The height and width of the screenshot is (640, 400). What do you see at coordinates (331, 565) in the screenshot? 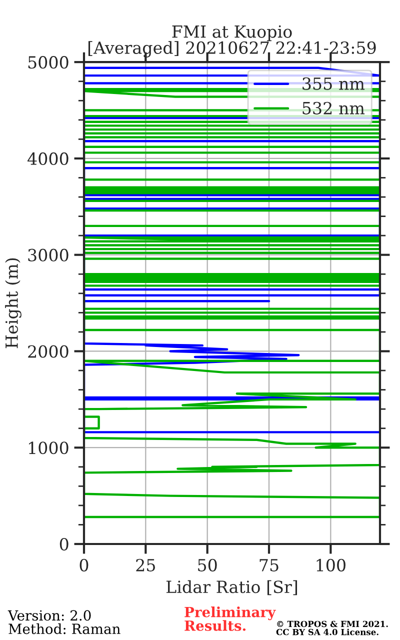
I see `x-tick-label: 100` at bounding box center [331, 565].